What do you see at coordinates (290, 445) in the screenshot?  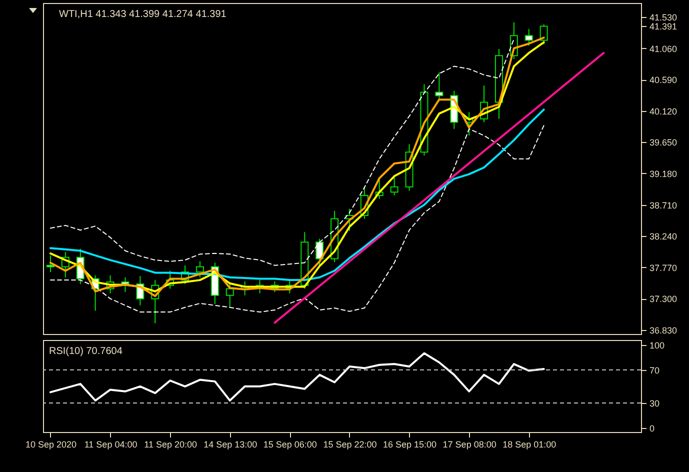 I see `x-tick-label: 15 Sep 06:00` at bounding box center [290, 445].